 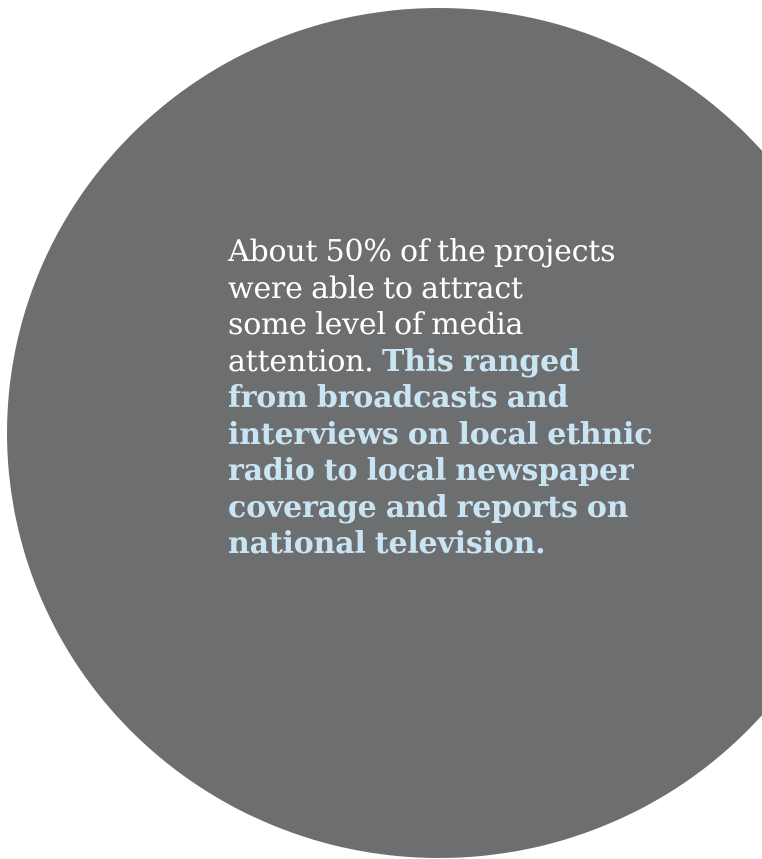 I want to click on callout-line-1: About 50% of the projects, so click(x=448, y=252).